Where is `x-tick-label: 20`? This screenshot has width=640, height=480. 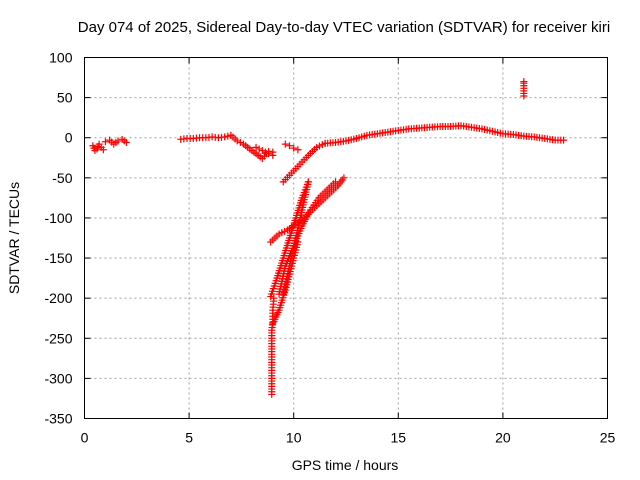
x-tick-label: 20 is located at coordinates (503, 438).